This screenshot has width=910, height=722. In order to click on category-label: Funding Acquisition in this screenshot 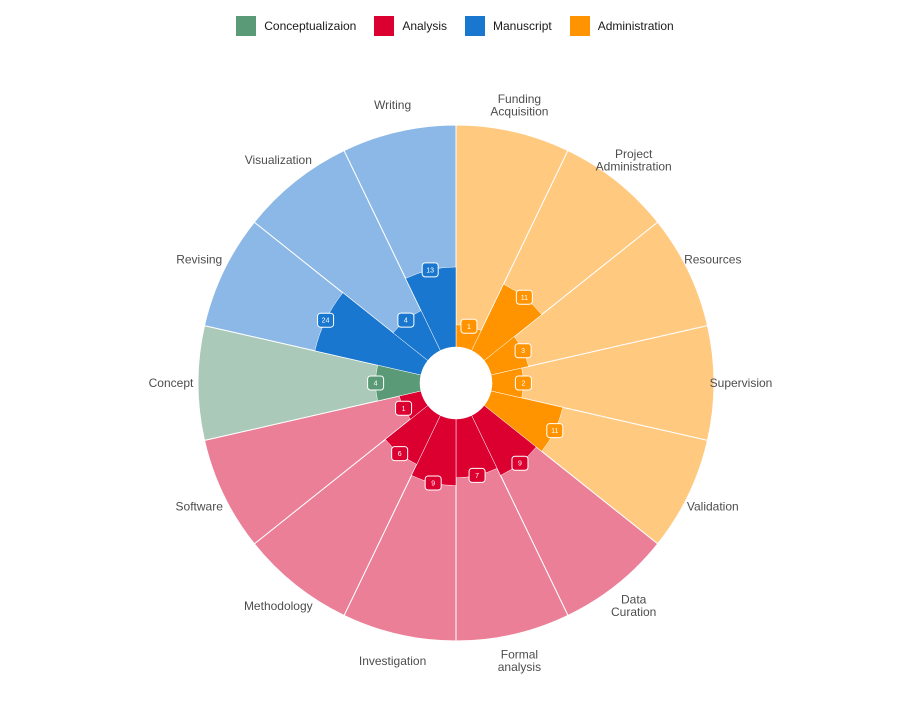, I will do `click(519, 105)`.